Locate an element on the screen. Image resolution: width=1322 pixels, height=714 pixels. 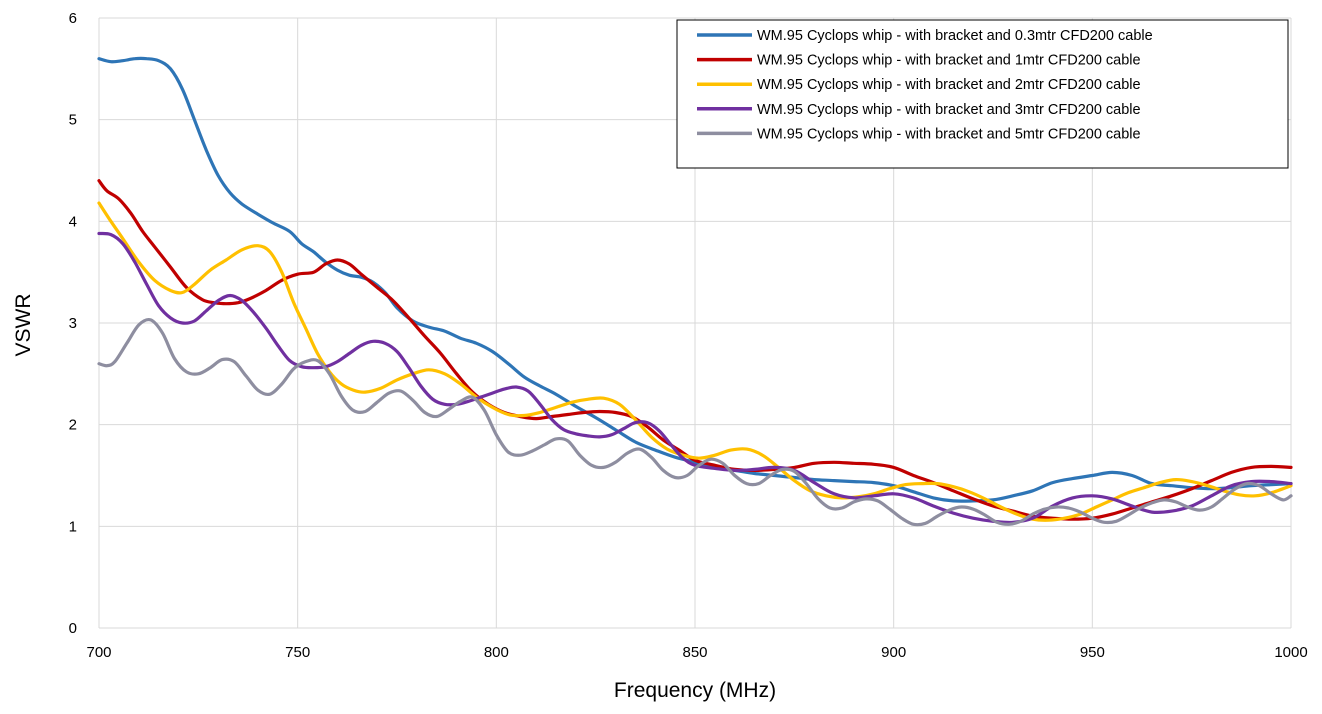
y-tick-label: 3 is located at coordinates (73, 323).